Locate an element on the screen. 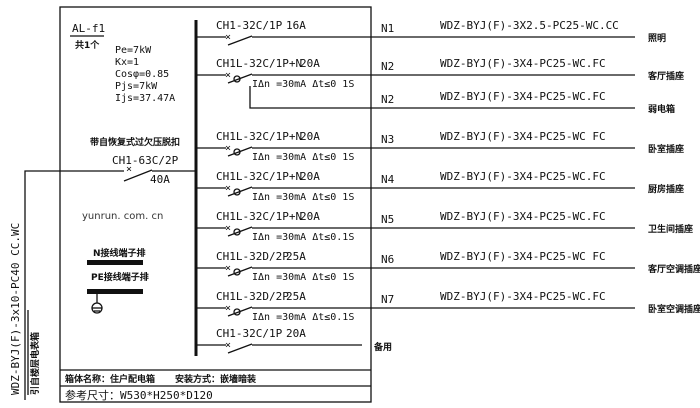  param-pe: Pe=7kW is located at coordinates (133, 50).